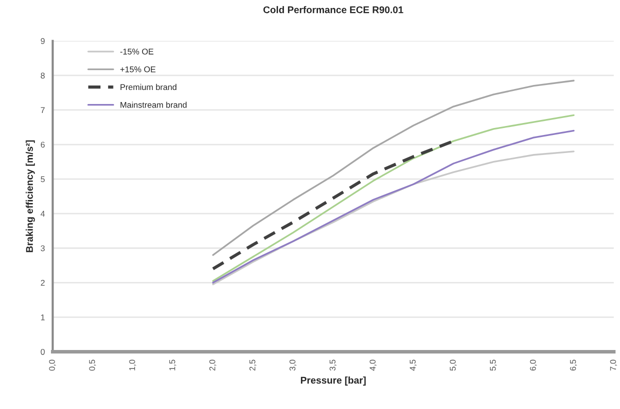  I want to click on x-tick-label: 3,0, so click(293, 365).